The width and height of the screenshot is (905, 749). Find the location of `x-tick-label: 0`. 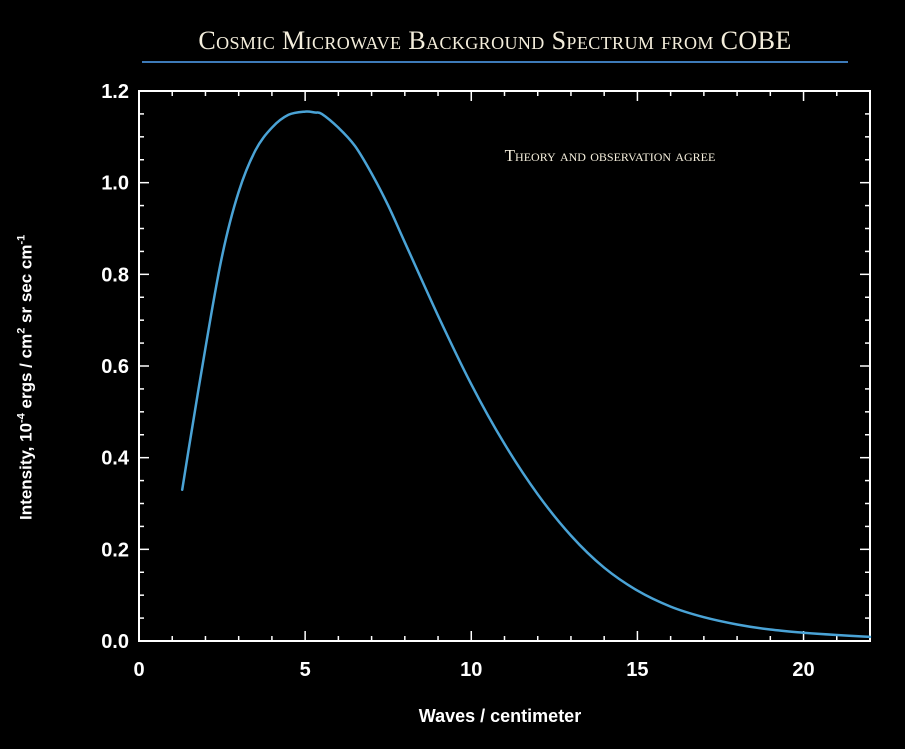

x-tick-label: 0 is located at coordinates (138, 670).